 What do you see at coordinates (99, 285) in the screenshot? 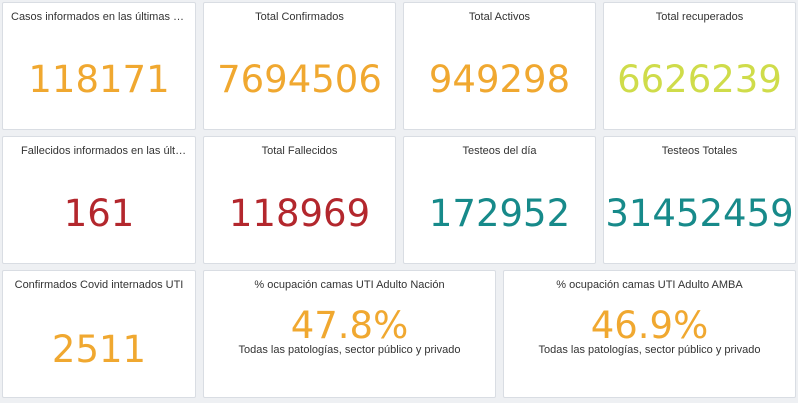
I see `card-title: Confirmados Covid internados UTI` at bounding box center [99, 285].